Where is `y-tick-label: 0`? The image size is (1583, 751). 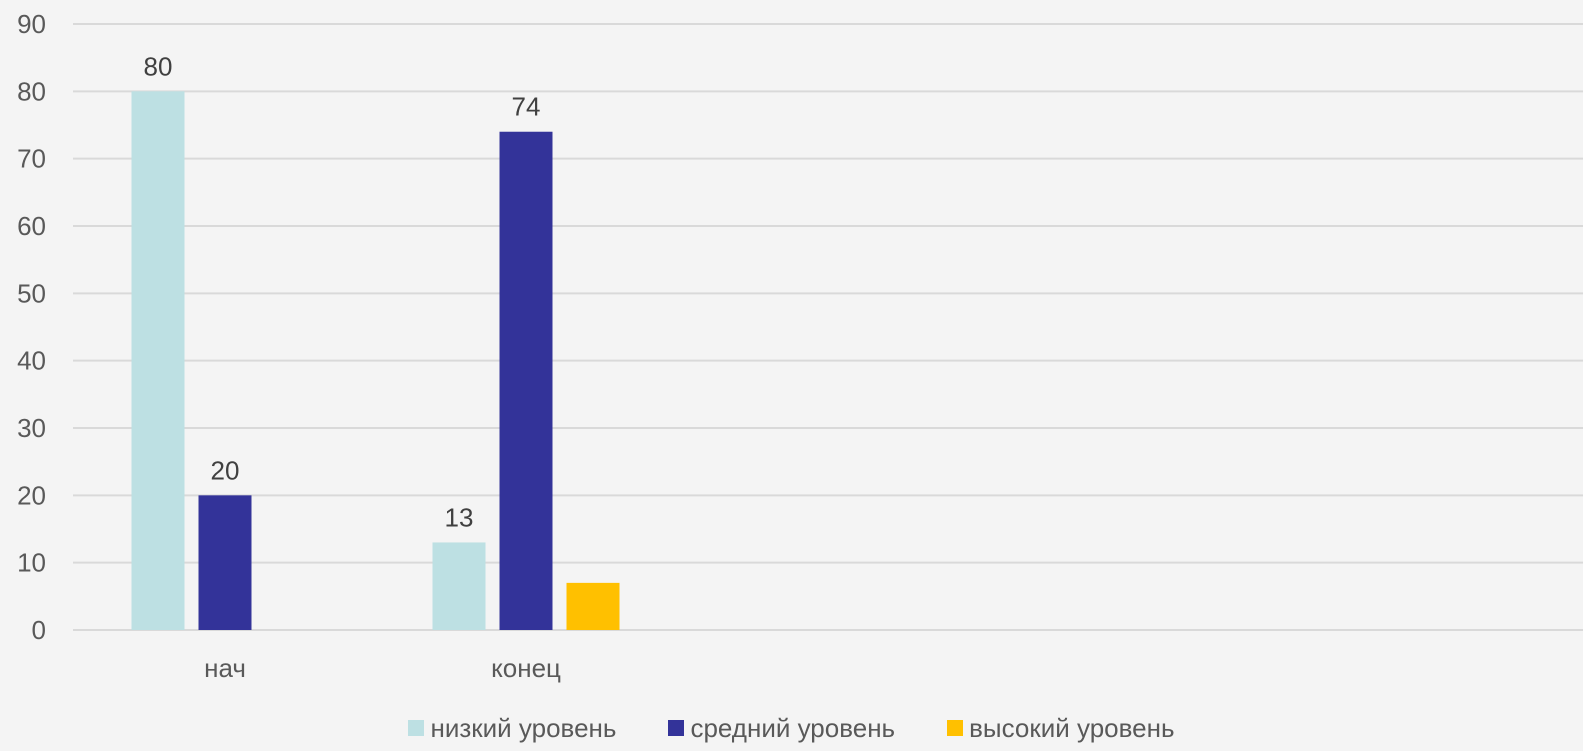 y-tick-label: 0 is located at coordinates (39, 630).